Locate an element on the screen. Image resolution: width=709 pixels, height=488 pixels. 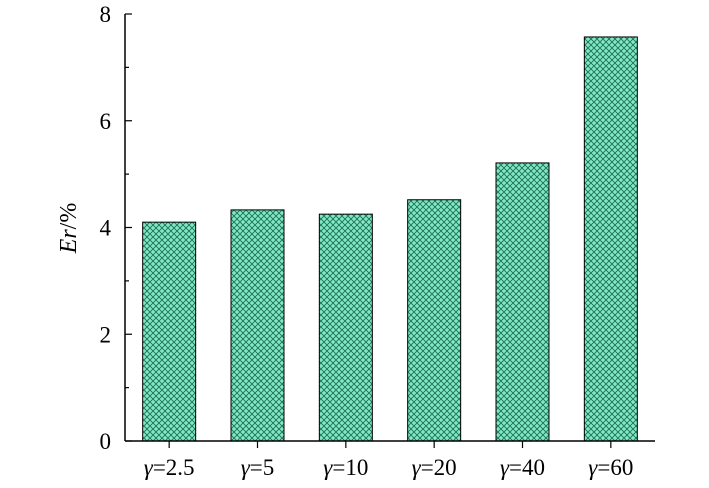
y-axis-title-italic: Er is located at coordinates (69, 242).